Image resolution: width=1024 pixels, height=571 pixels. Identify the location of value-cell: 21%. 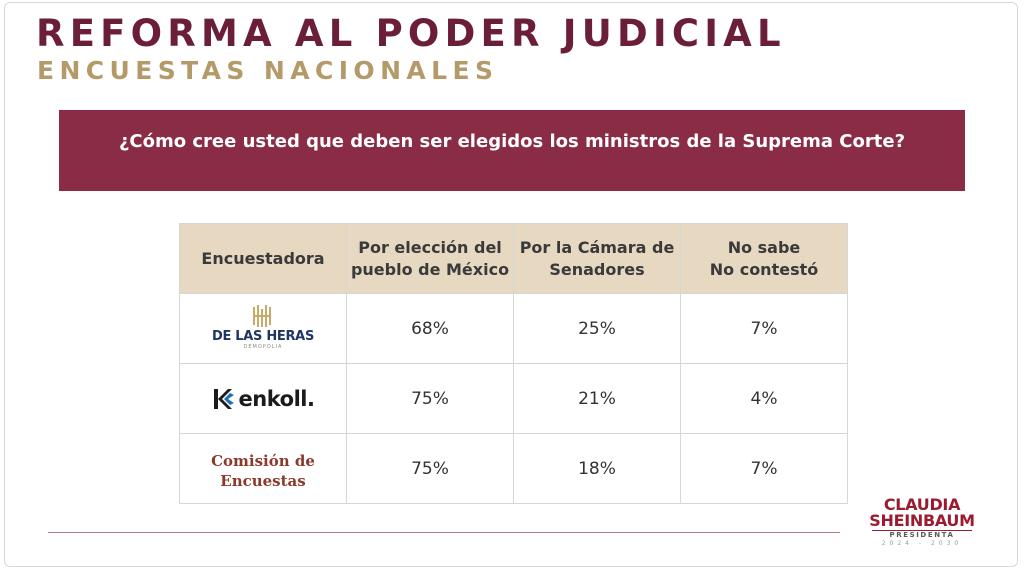
(597, 398).